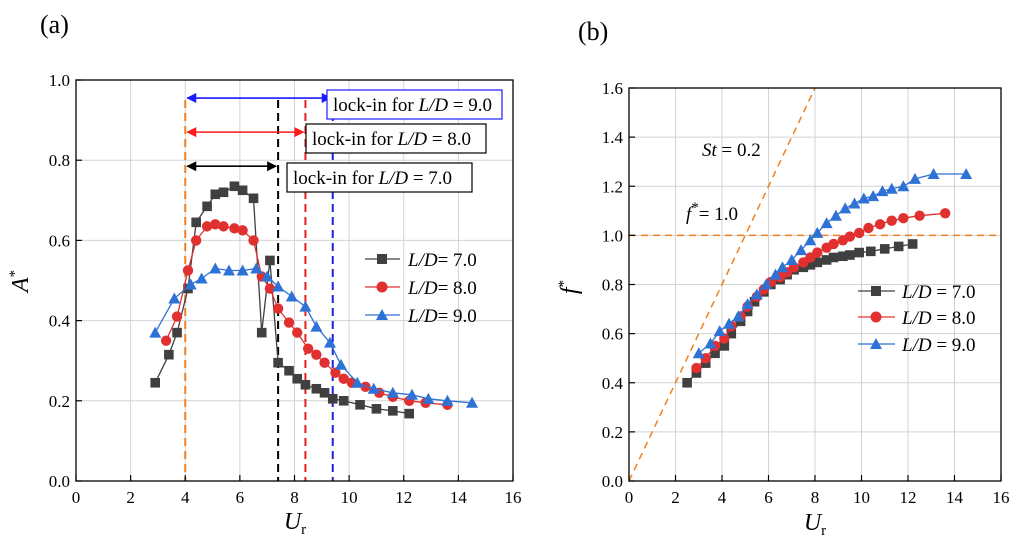 This screenshot has width=1025, height=551. I want to click on b-y-tick-label: 0.4, so click(613, 383).